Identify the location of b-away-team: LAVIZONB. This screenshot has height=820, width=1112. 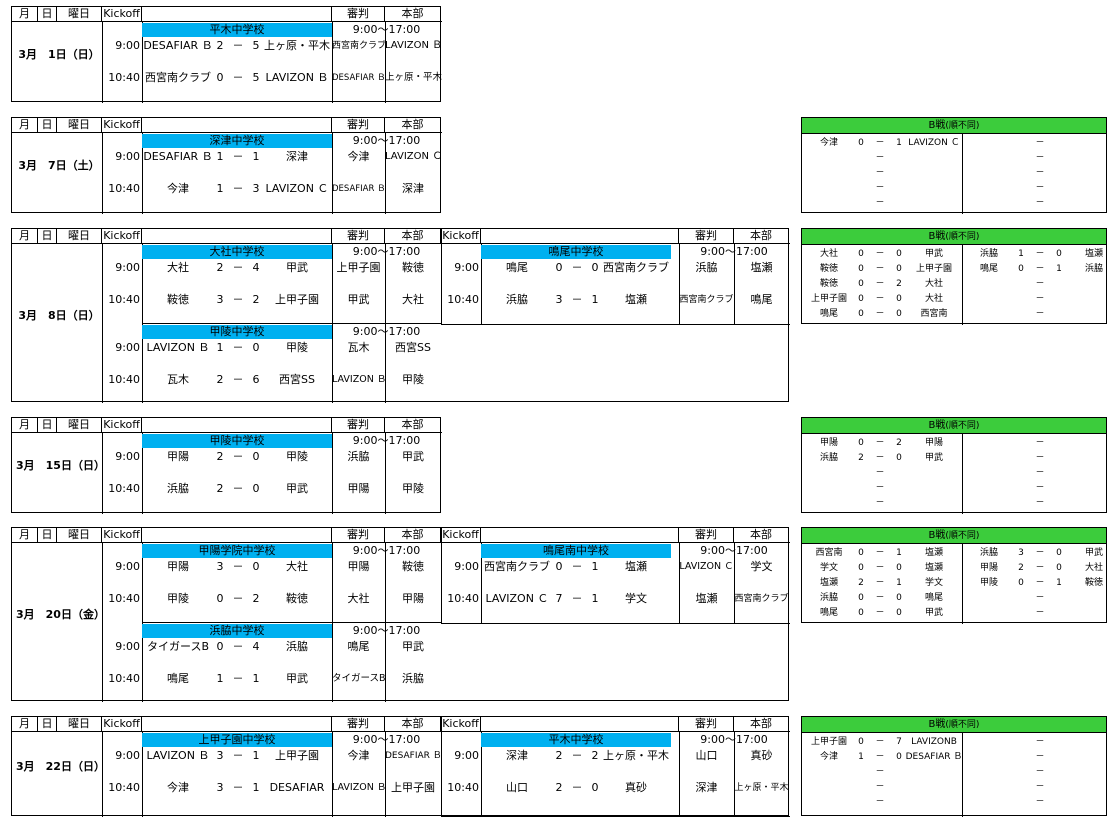
(934, 742).